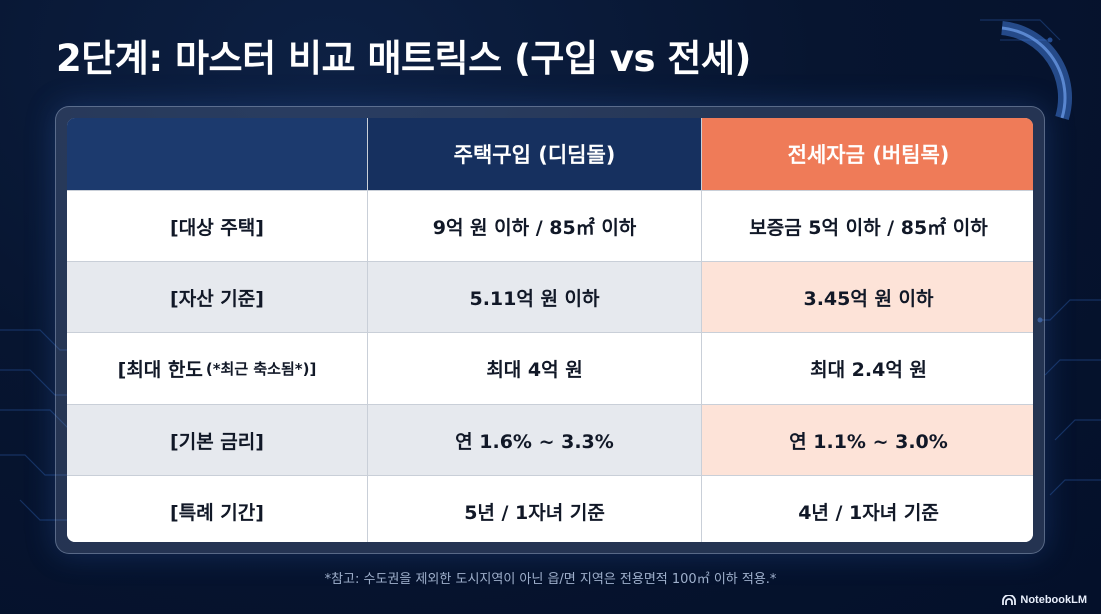  Describe the element at coordinates (217, 509) in the screenshot. I see `row-label-special-period: [특례 기간]` at that location.